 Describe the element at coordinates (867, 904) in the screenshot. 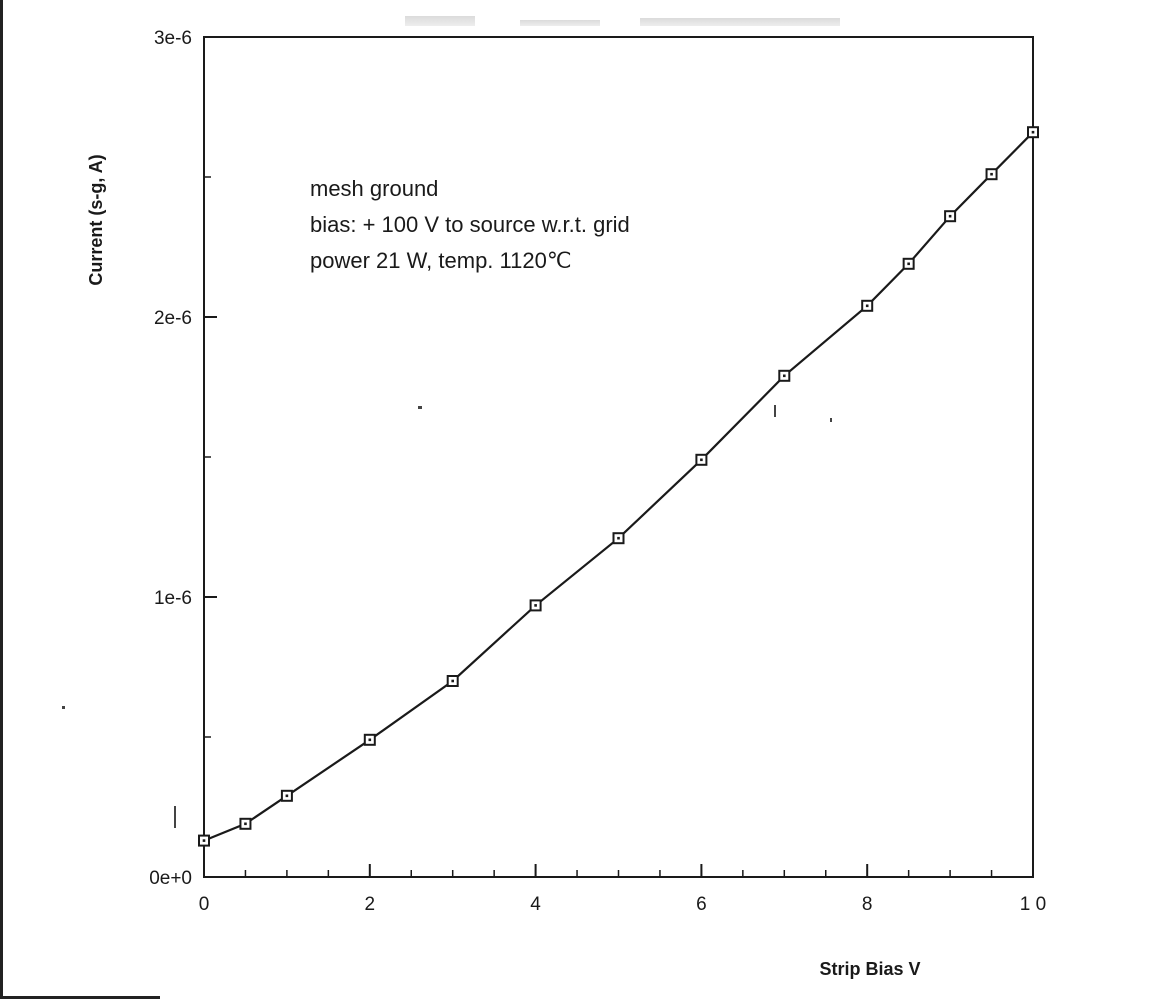

I see `x-tick-label: 8` at that location.